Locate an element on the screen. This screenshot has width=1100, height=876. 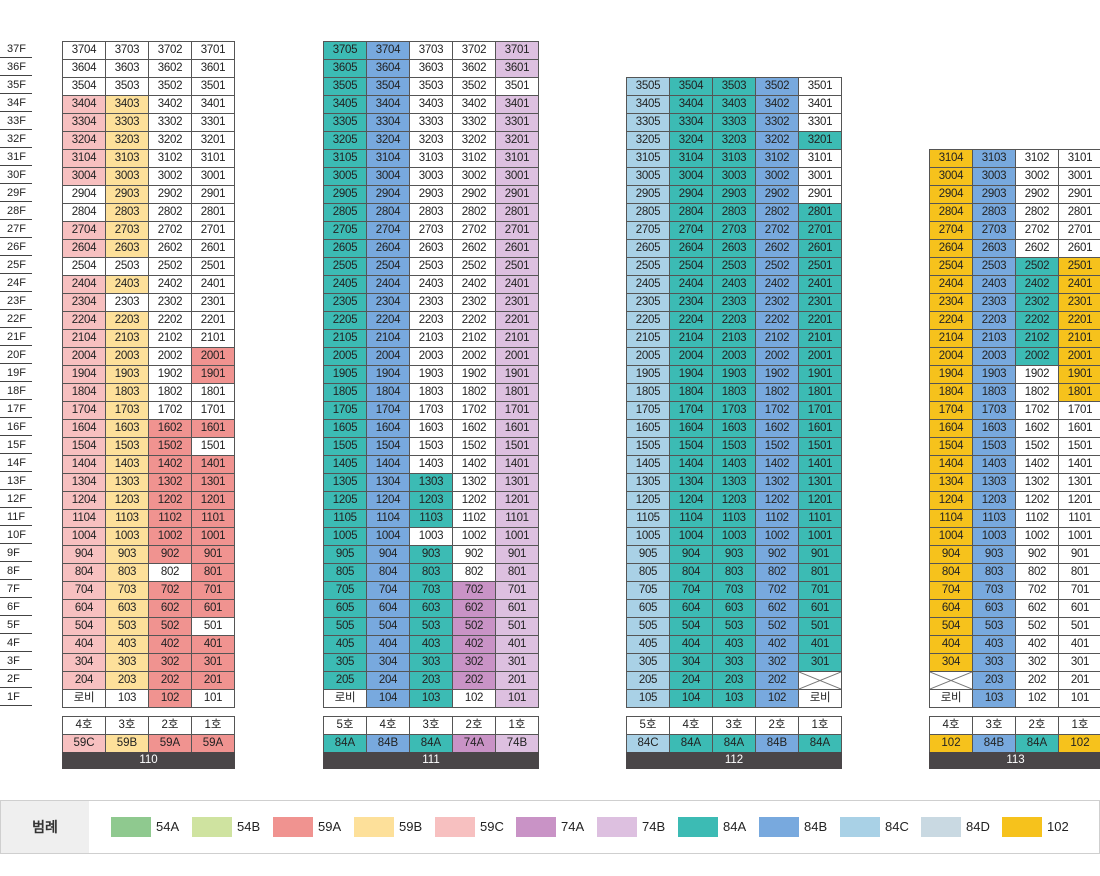
unit-cell: 3201 is located at coordinates (820, 140).